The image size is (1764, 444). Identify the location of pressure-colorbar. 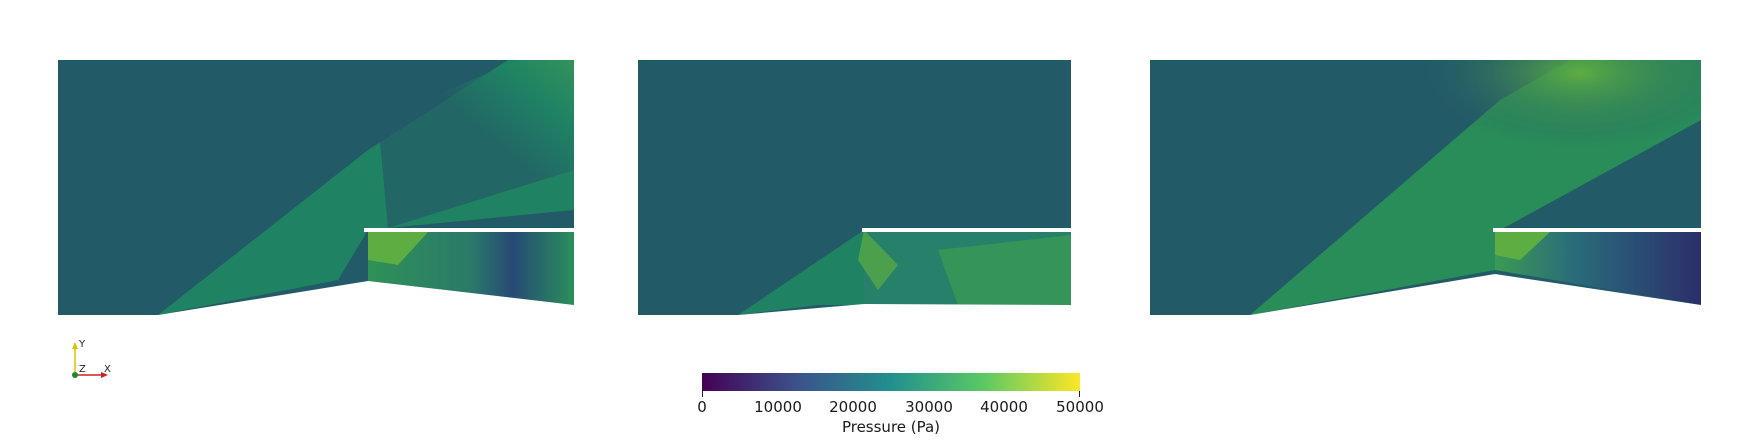
(891, 382).